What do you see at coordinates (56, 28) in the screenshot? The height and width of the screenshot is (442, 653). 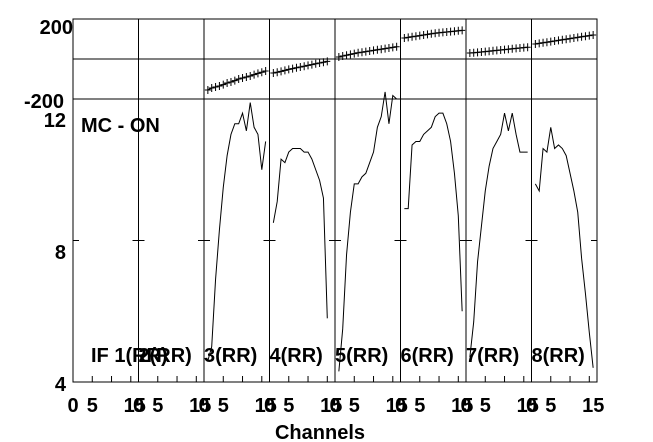 I see `phase-tick-label-top: 200` at bounding box center [56, 28].